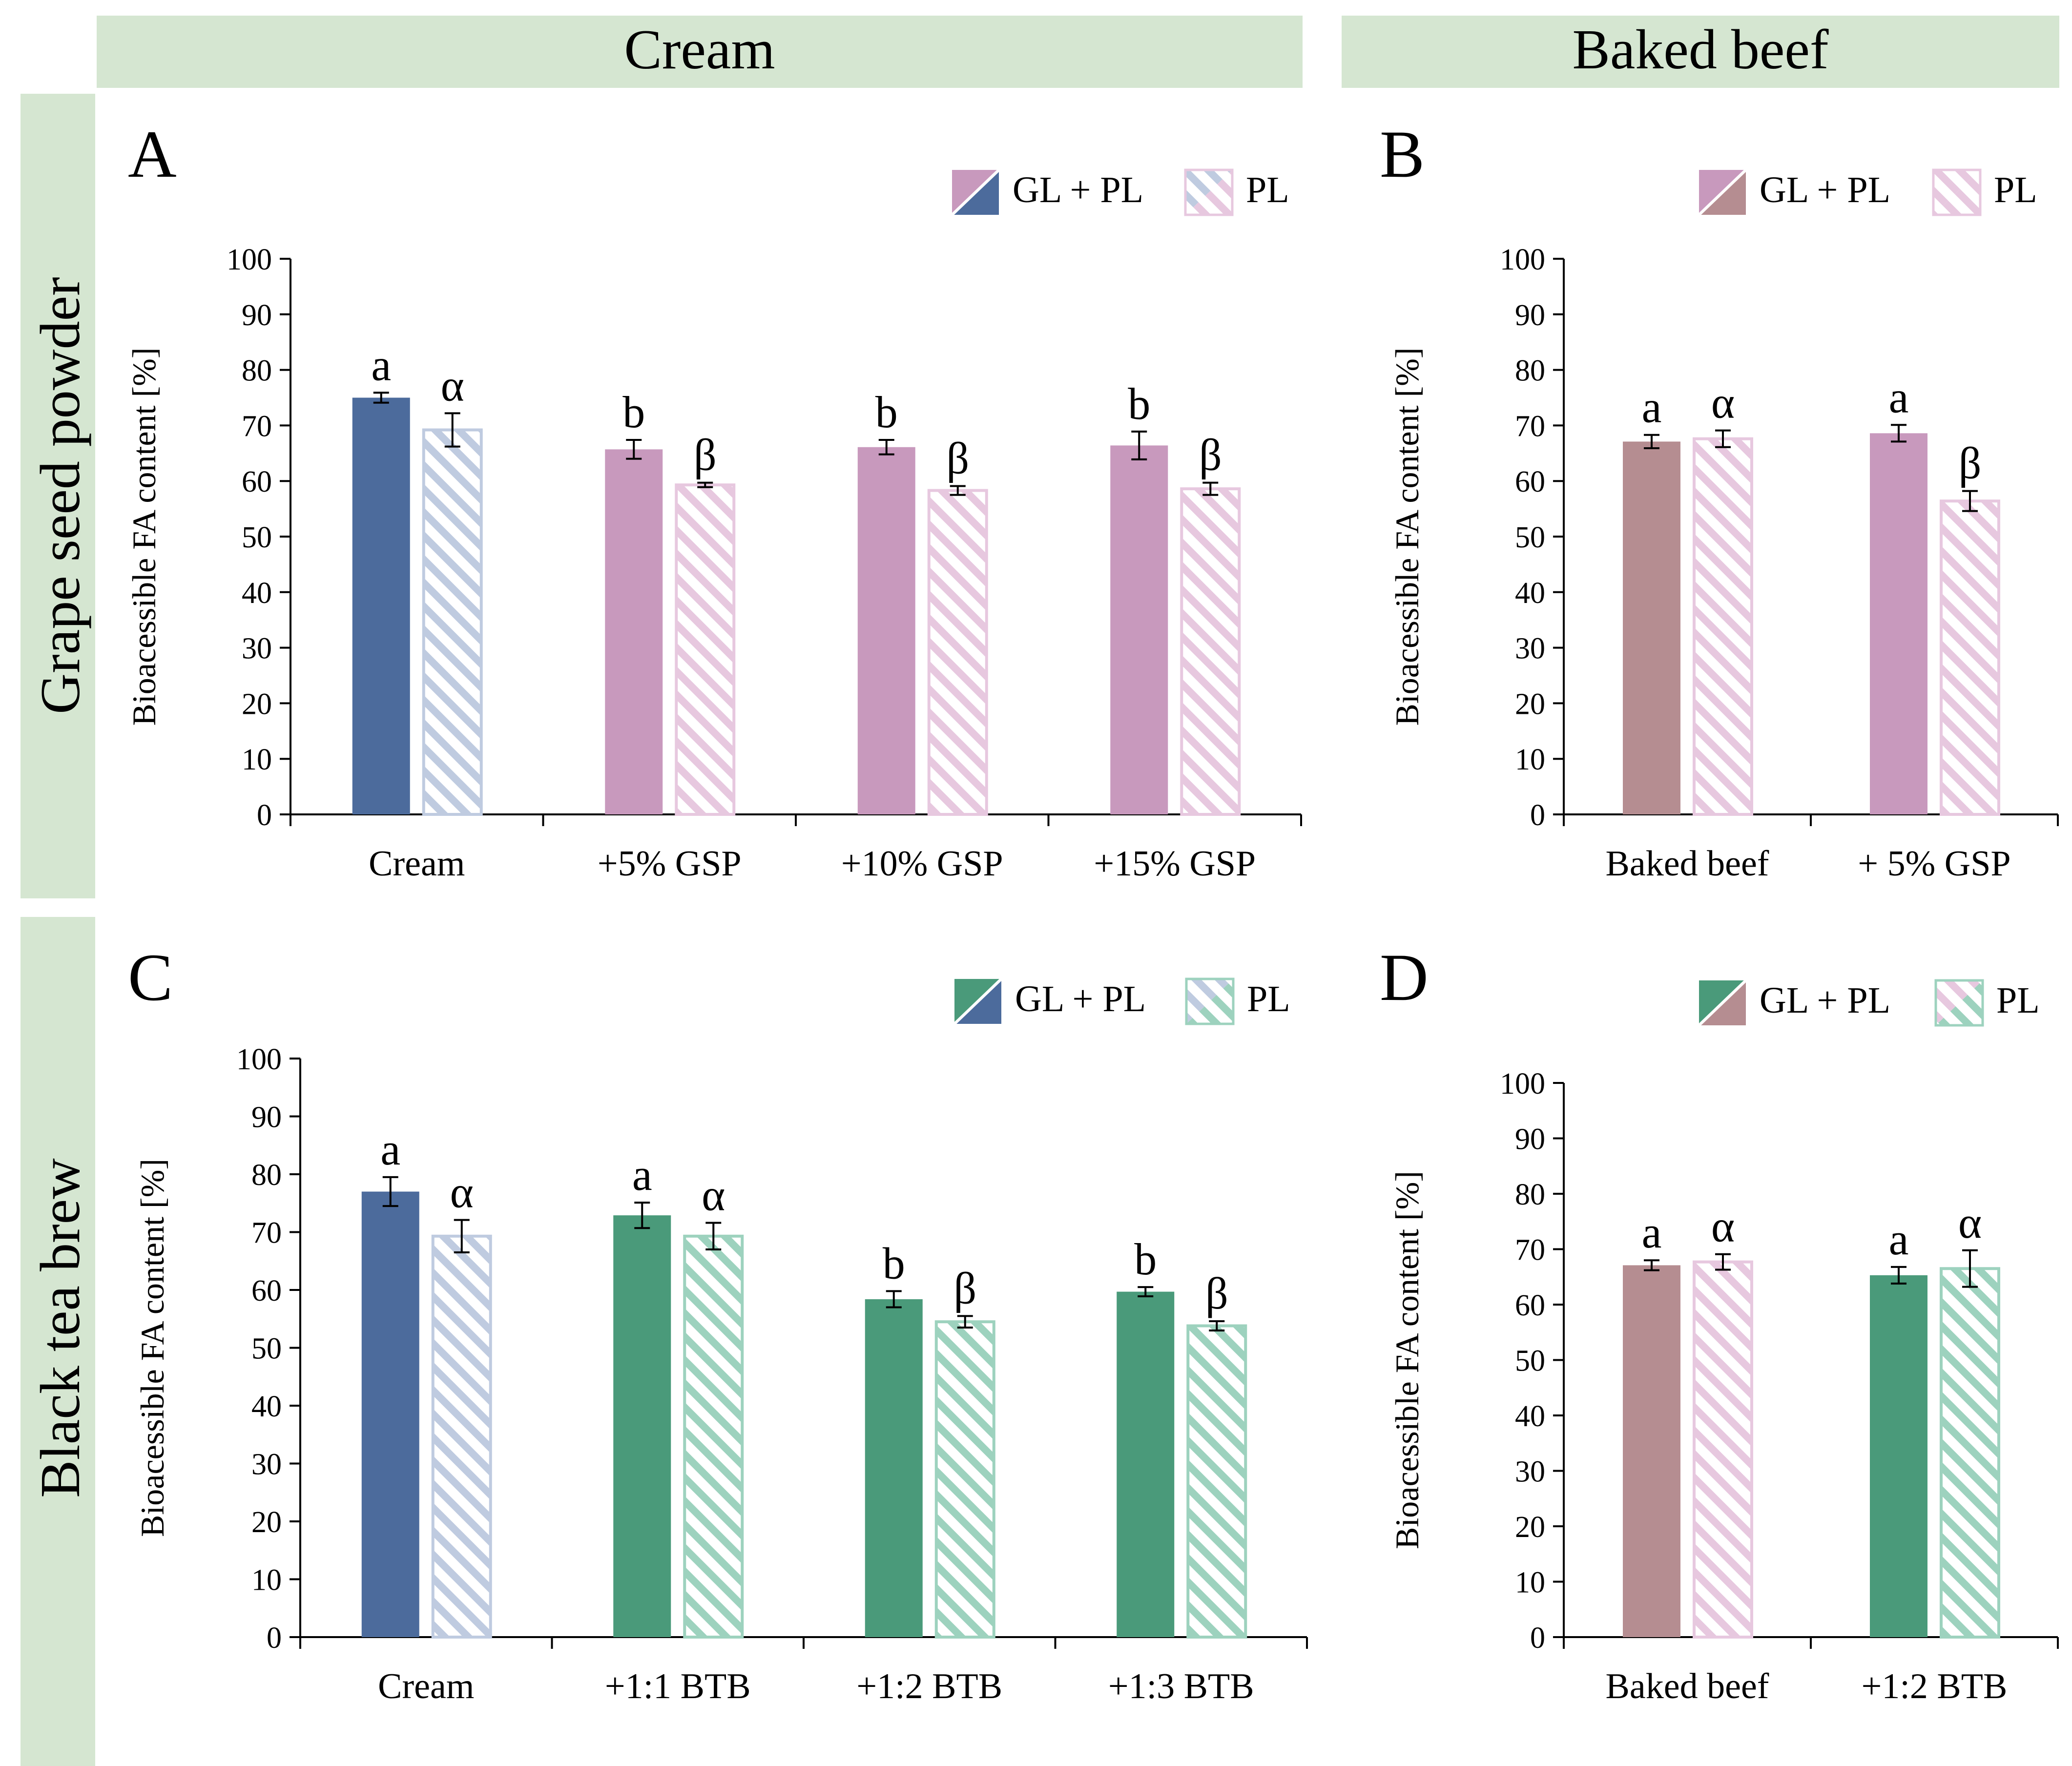  I want to click on header-baked-beef-bg, so click(1700, 52).